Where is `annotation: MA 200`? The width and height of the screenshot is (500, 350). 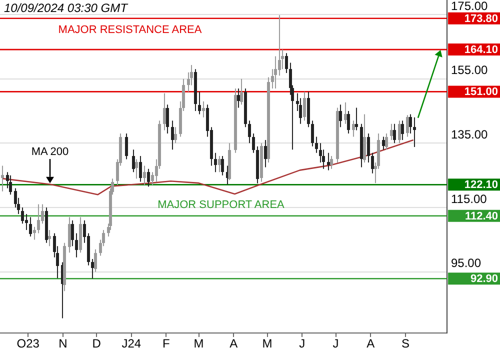
annotation: MA 200 is located at coordinates (50, 152).